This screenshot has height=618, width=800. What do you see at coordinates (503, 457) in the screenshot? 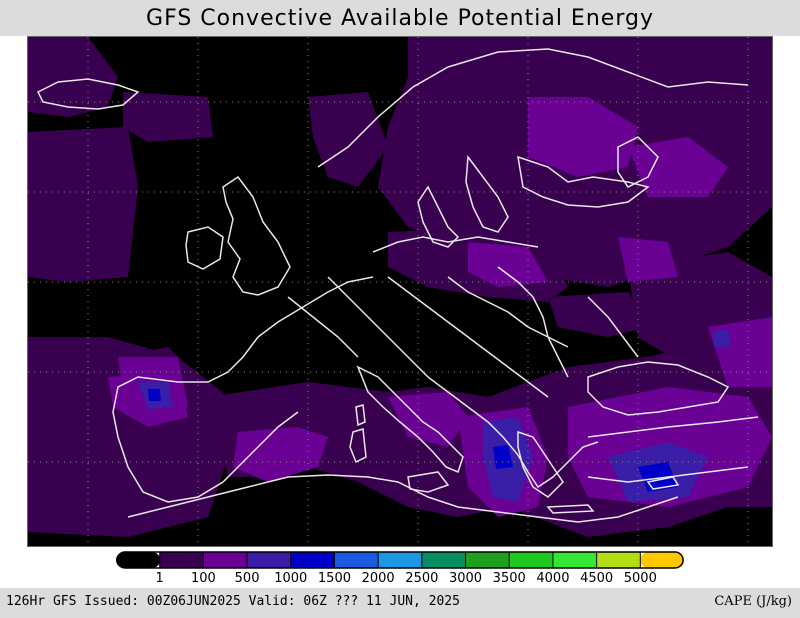
I see `cape-region-ionian-peak` at bounding box center [503, 457].